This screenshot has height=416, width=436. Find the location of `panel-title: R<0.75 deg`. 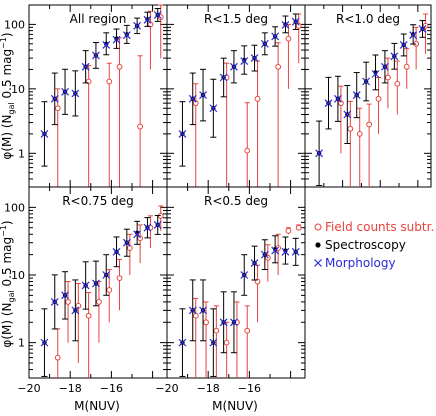

panel-title: R<0.75 deg is located at coordinates (98, 201).